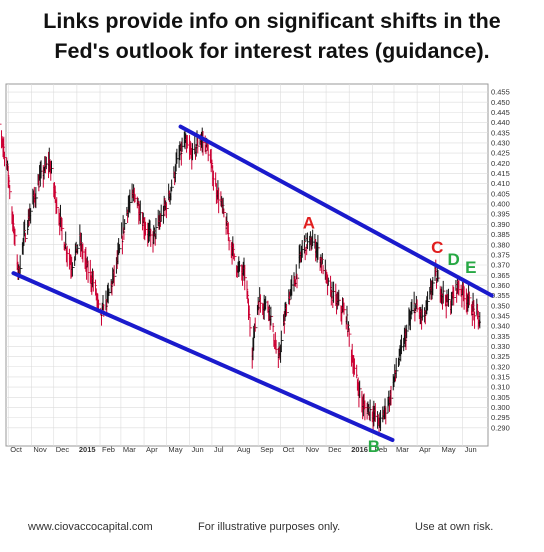 Image resolution: width=544 pixels, height=552 pixels. What do you see at coordinates (500, 356) in the screenshot?
I see `y-tick-label: 0.325` at bounding box center [500, 356].